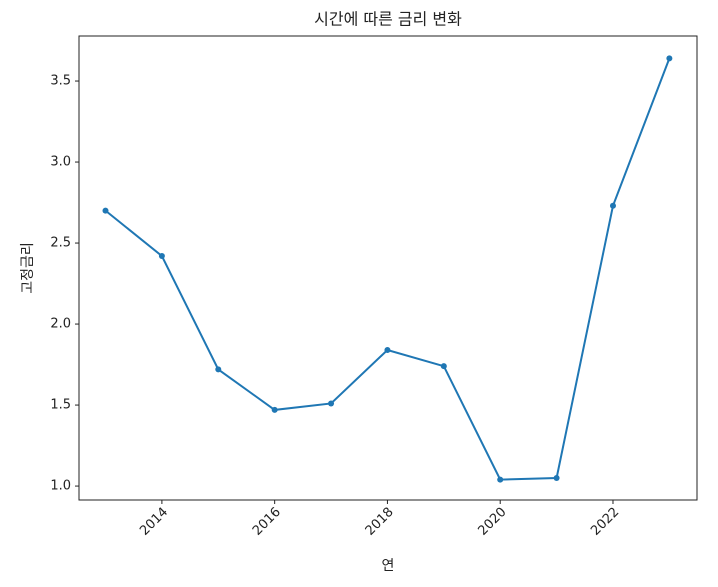 The image size is (718, 587). Describe the element at coordinates (388, 566) in the screenshot. I see `x-axis-label: 연` at that location.